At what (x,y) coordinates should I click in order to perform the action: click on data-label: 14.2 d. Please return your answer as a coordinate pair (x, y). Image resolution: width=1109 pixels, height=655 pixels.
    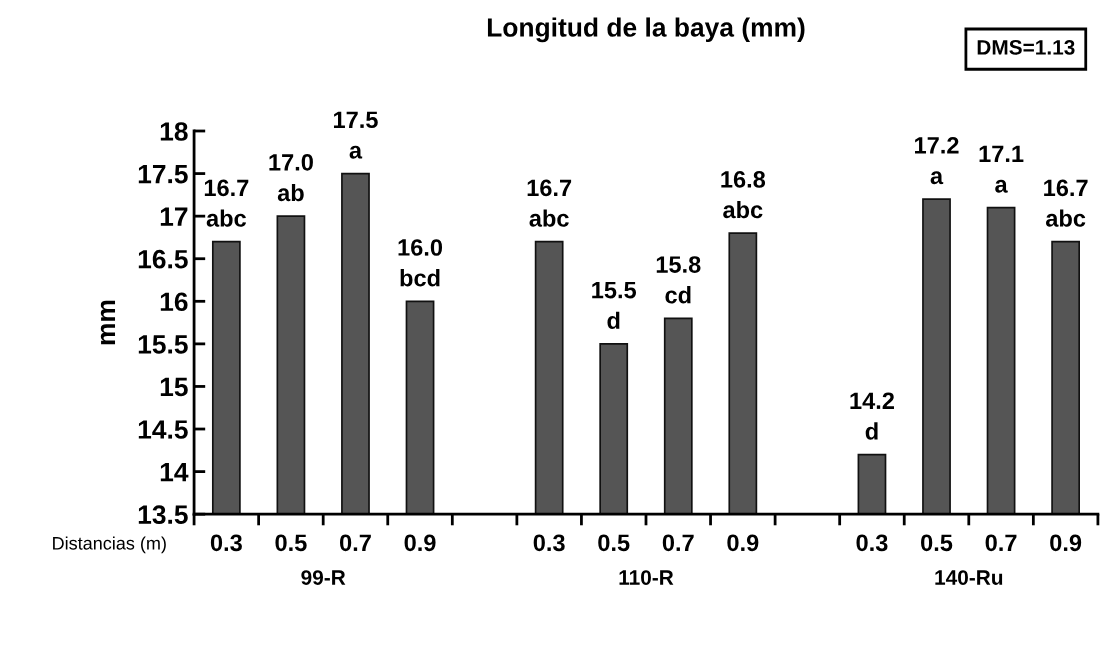
    Looking at the image, I should click on (872, 416).